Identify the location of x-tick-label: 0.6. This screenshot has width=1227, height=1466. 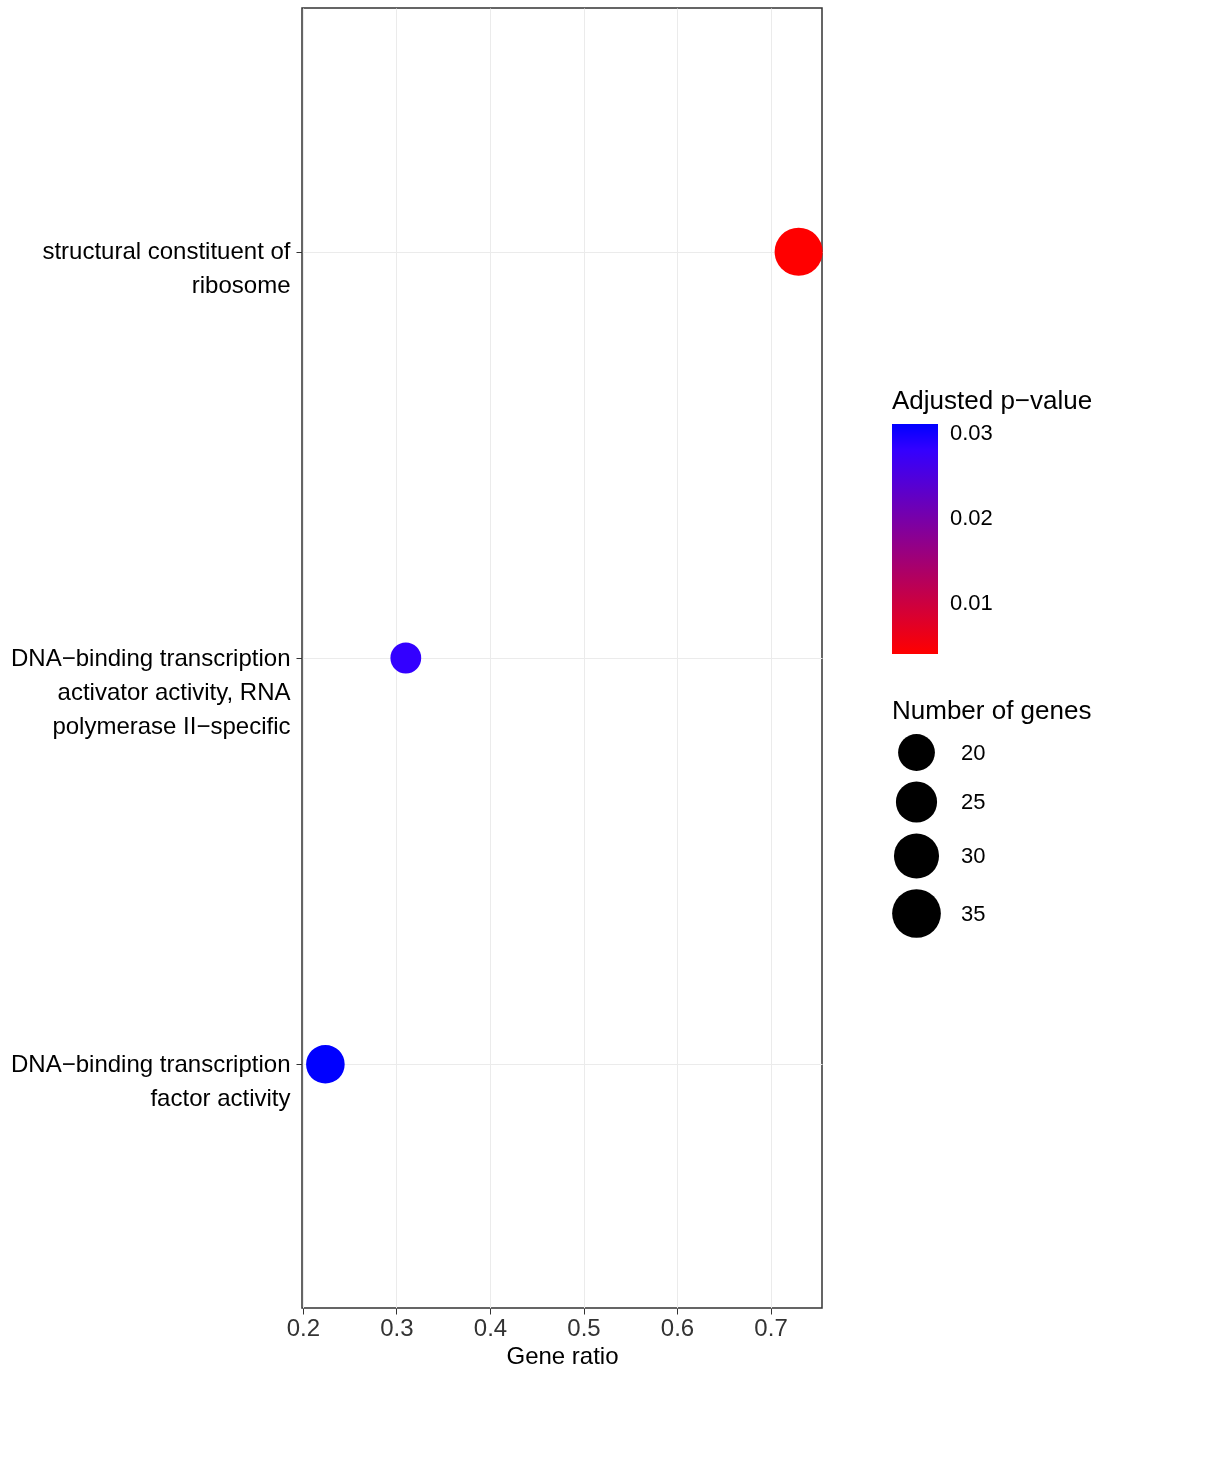
(677, 1327).